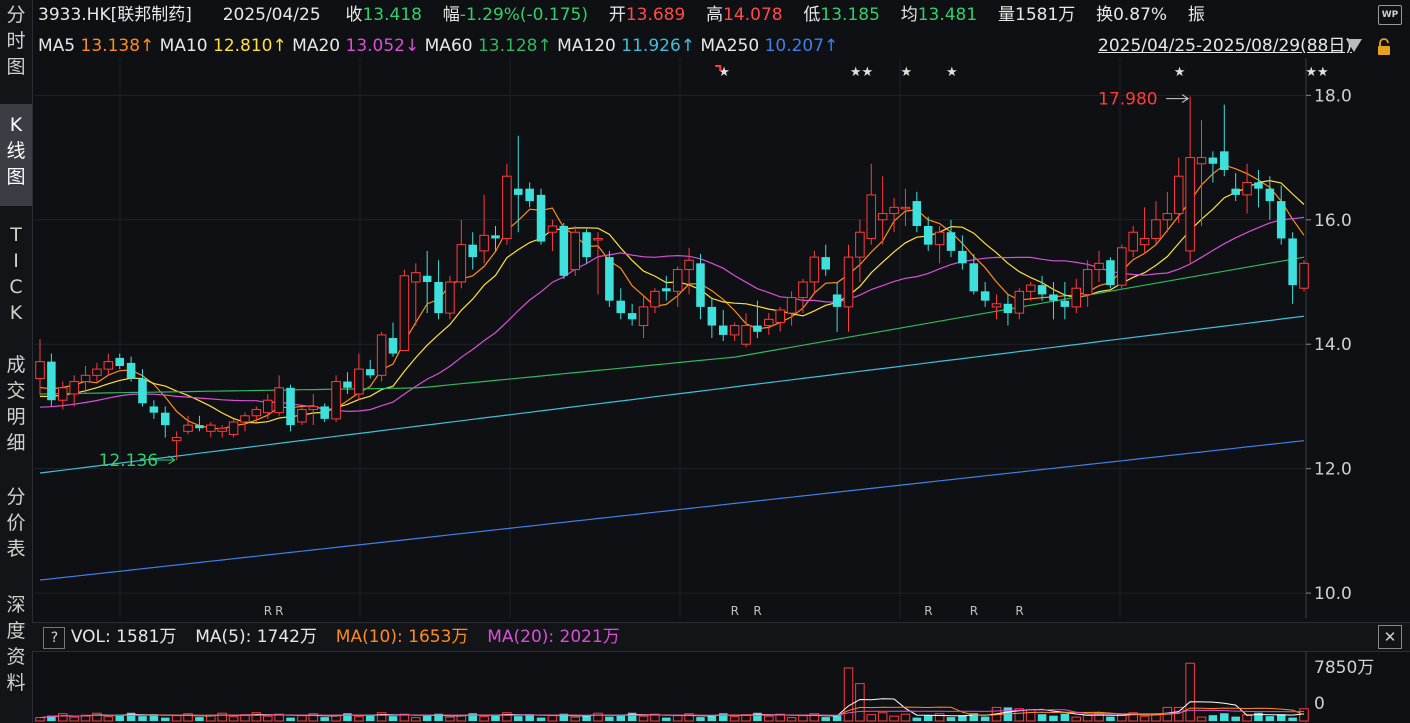 This screenshot has height=723, width=1410. Describe the element at coordinates (123, 637) in the screenshot. I see `vol-value: VOL: 1581万` at that location.